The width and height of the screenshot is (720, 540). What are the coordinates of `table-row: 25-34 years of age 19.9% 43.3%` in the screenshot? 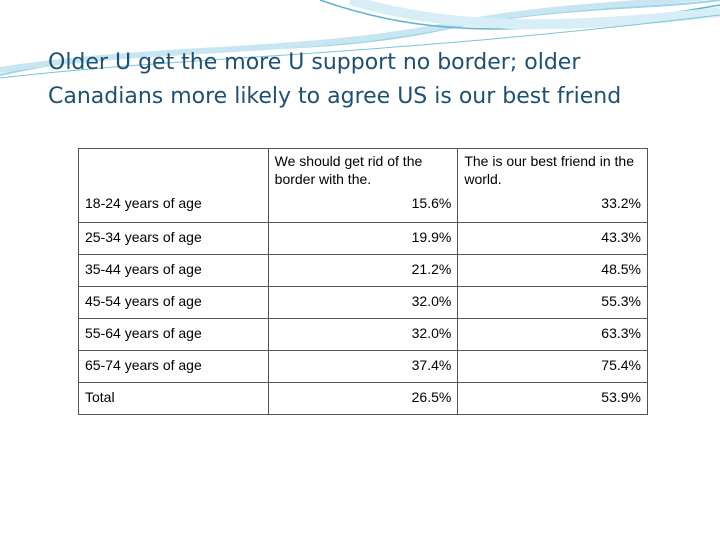 It's located at (363, 238).